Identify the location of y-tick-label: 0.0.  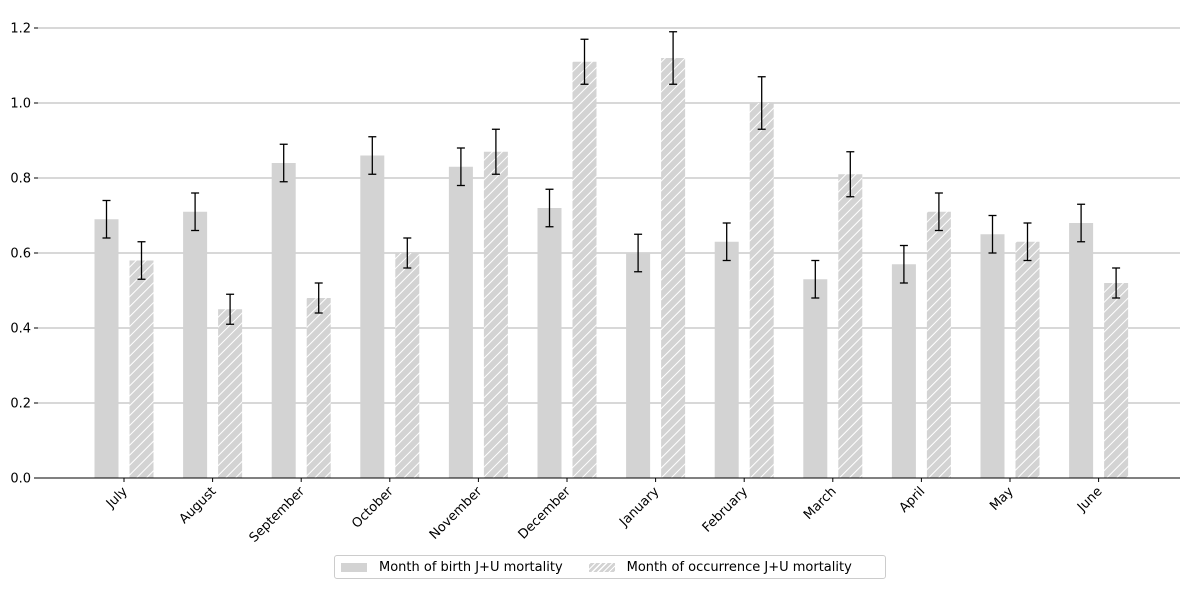
(20, 479).